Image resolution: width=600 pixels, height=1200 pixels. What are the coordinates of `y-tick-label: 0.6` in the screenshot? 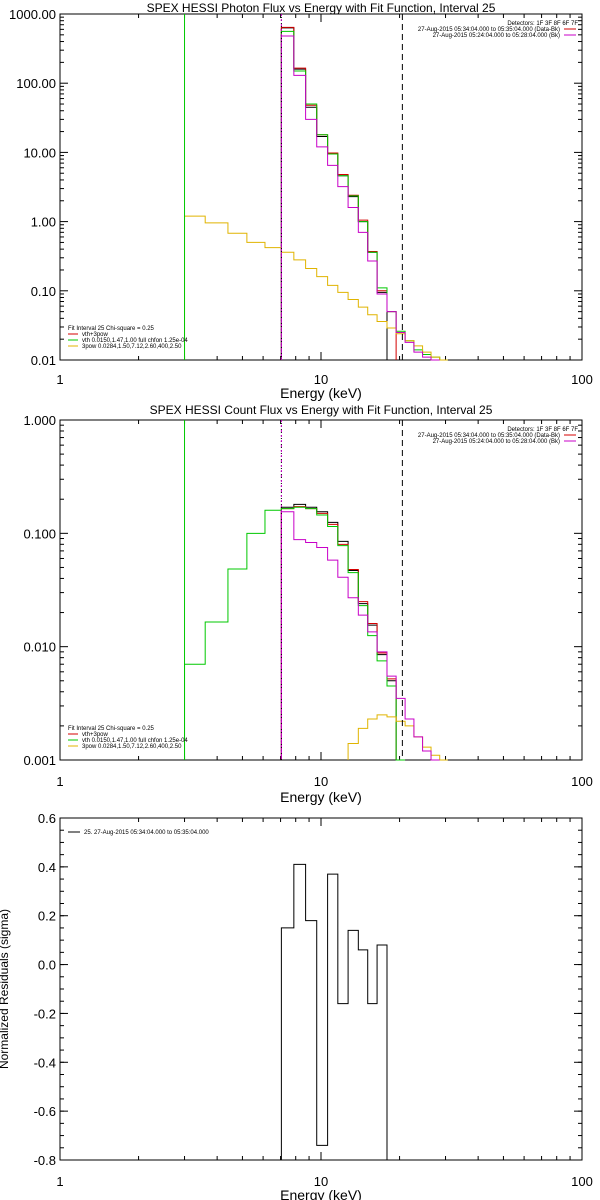 It's located at (47, 818).